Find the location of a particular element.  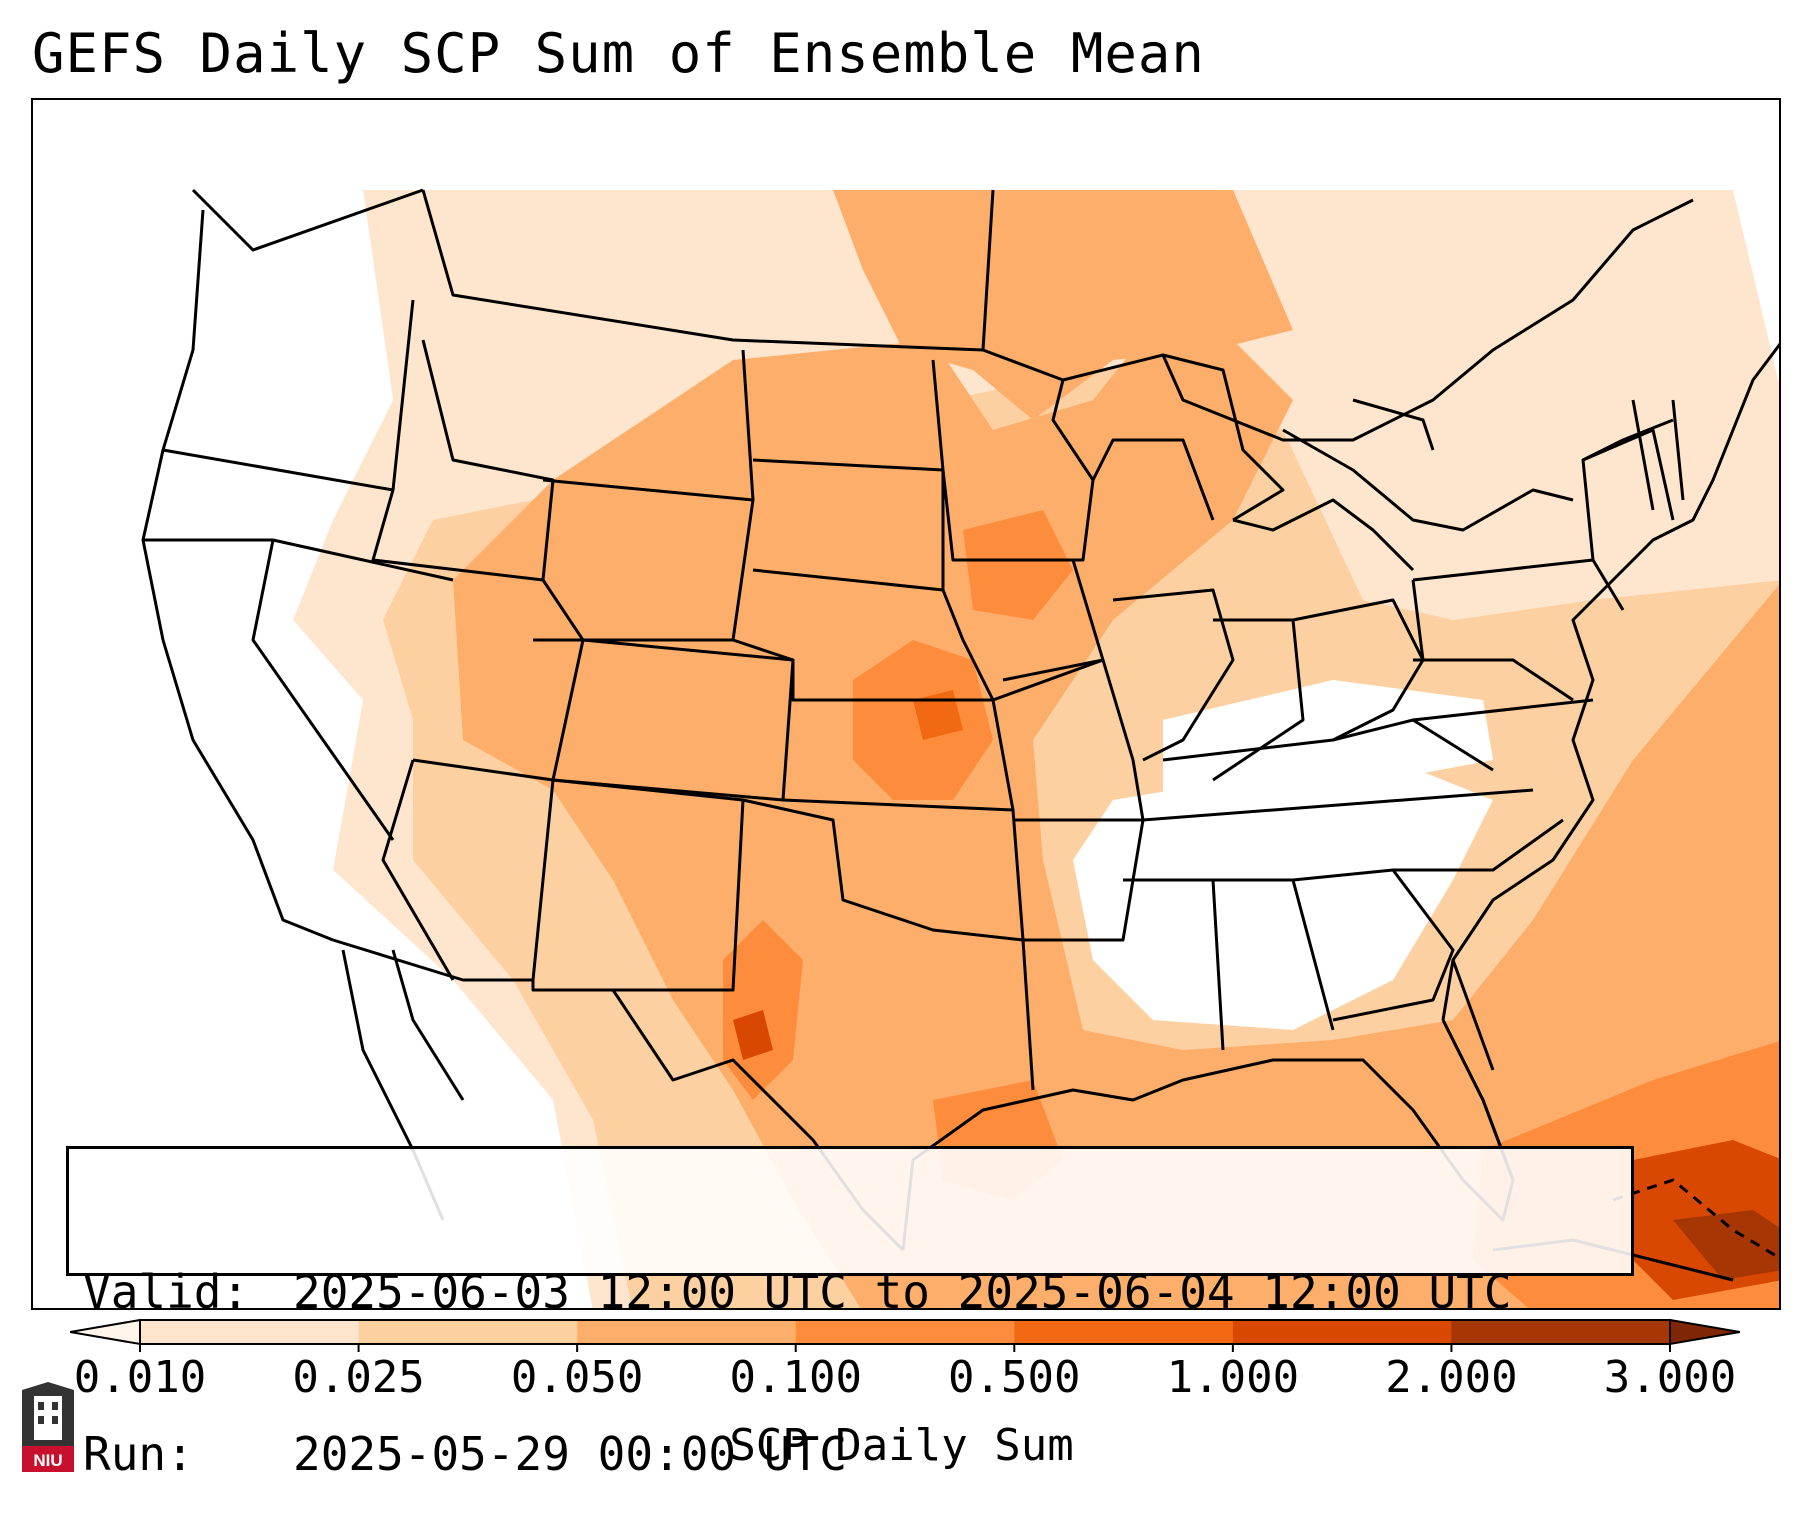

run-value: 2025-05-29 00:00 UTC is located at coordinates (570, 1454).